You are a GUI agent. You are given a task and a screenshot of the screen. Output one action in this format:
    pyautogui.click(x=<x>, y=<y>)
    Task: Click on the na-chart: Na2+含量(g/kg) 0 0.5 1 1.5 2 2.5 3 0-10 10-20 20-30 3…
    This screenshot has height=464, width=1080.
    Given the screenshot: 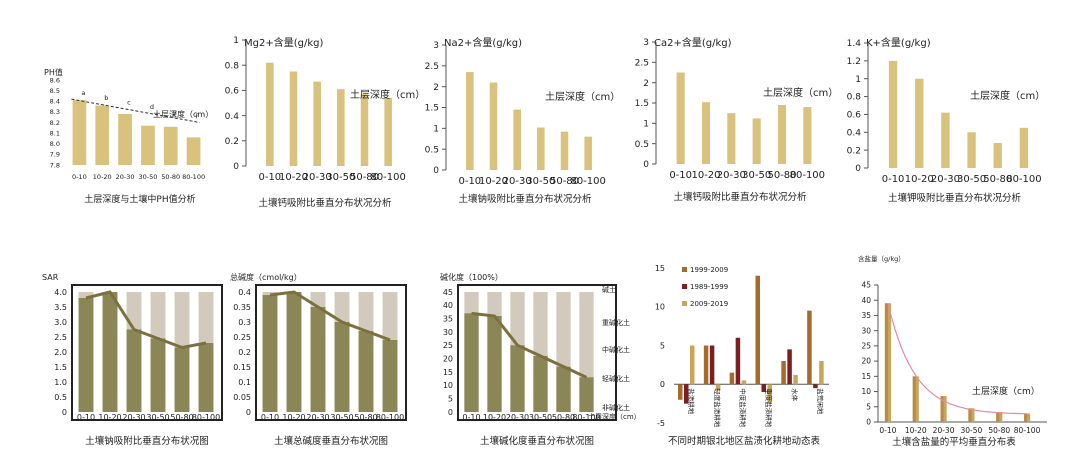 What is the action you would take?
    pyautogui.click(x=520, y=122)
    